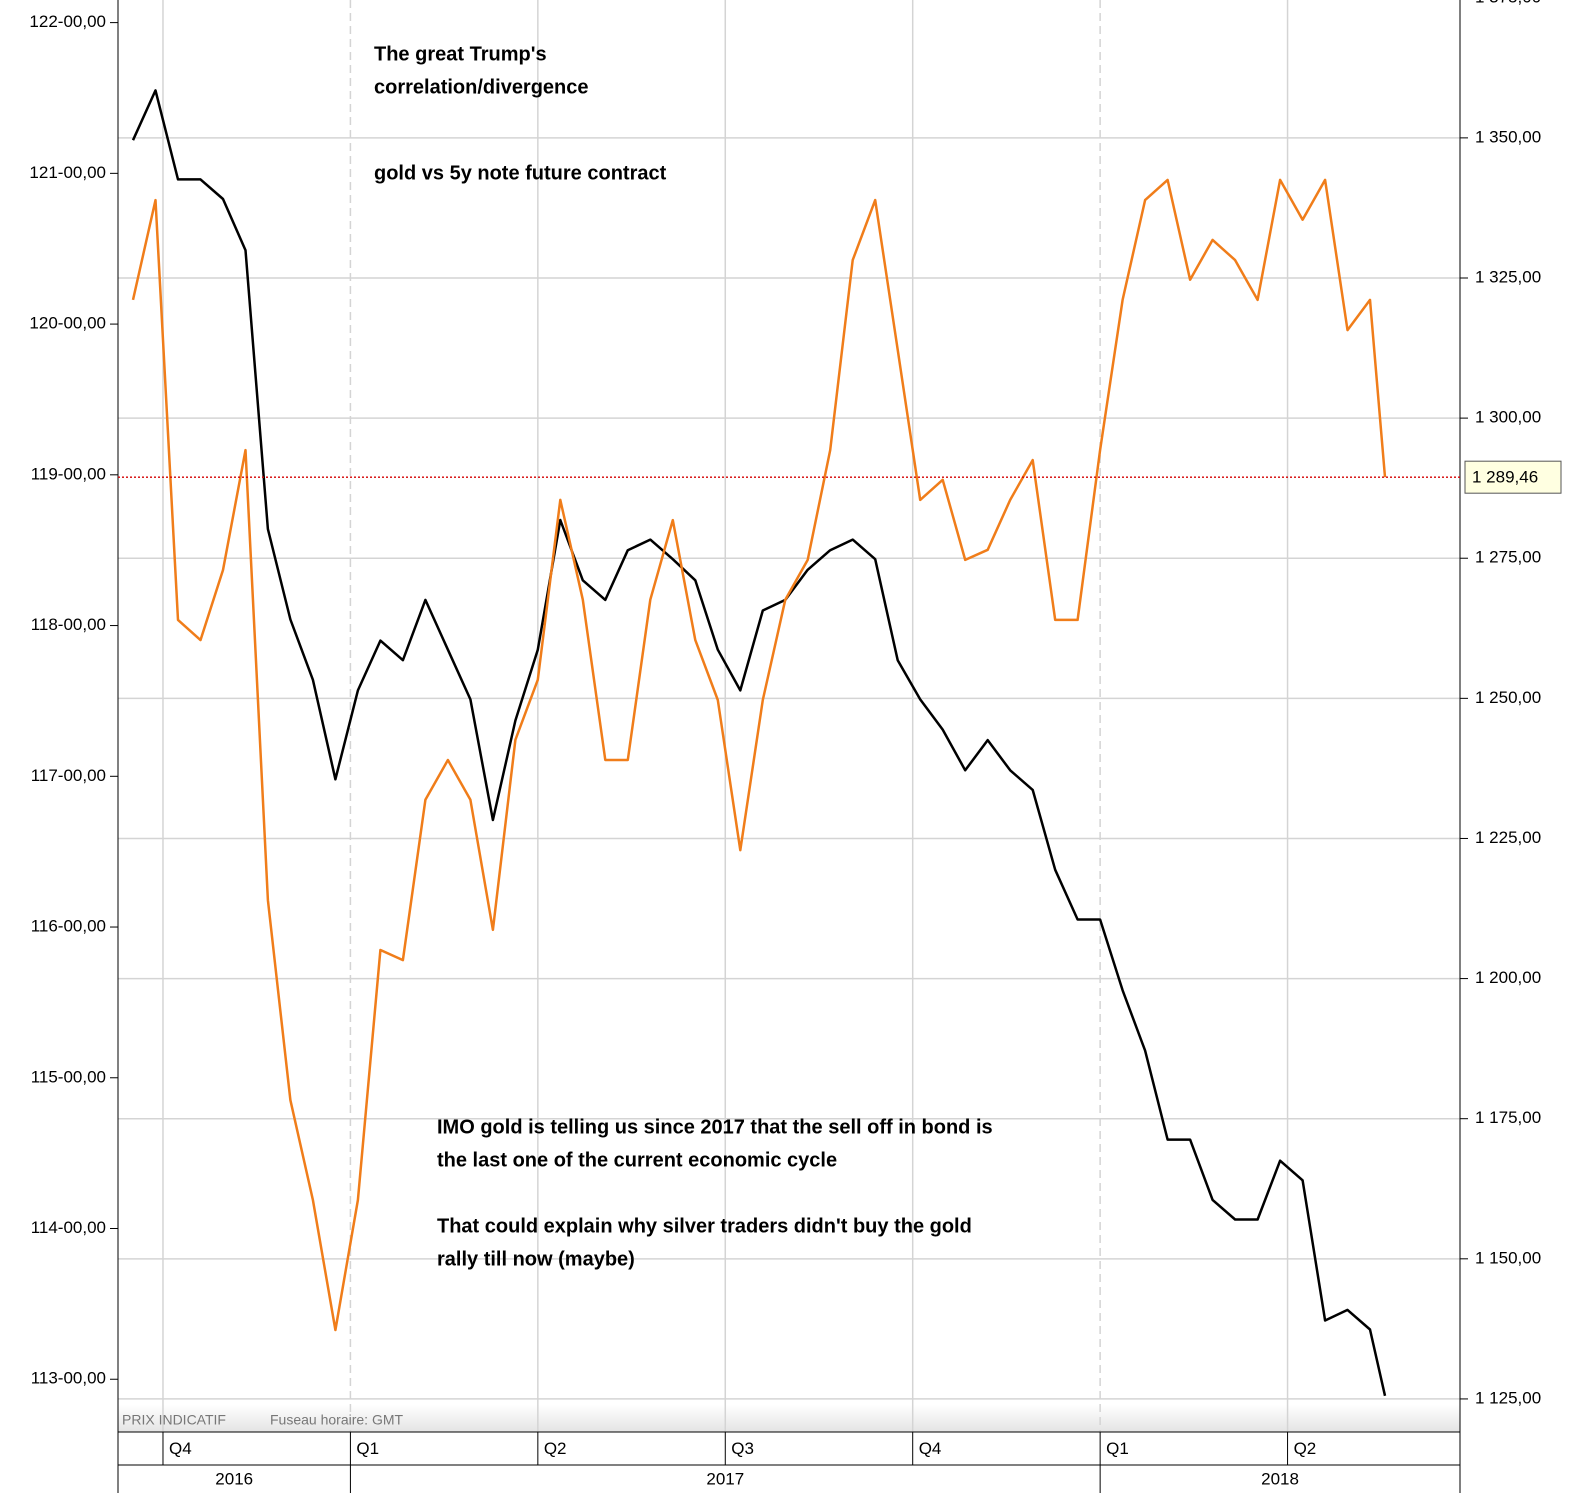 Image resolution: width=1571 pixels, height=1493 pixels. I want to click on y2-tick-label: 1 200,00, so click(1508, 977).